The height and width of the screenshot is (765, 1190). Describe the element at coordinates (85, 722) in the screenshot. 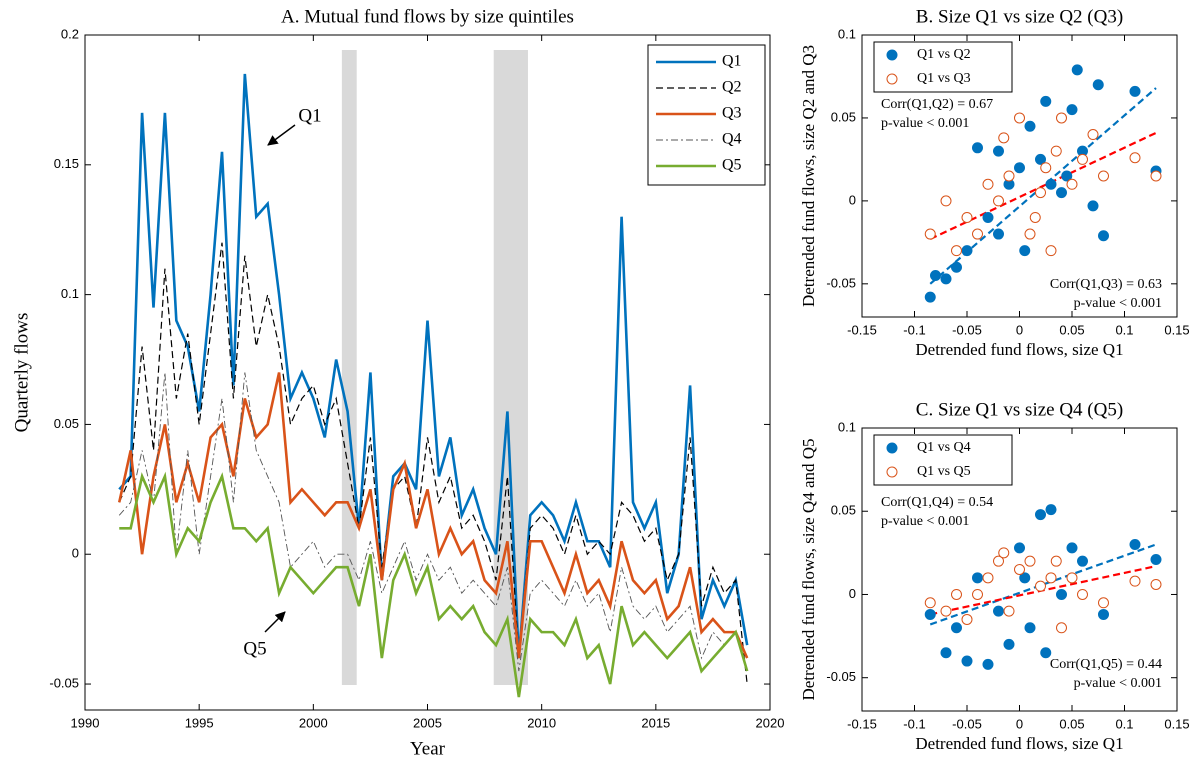

I see `x-tick-label: 1990` at that location.